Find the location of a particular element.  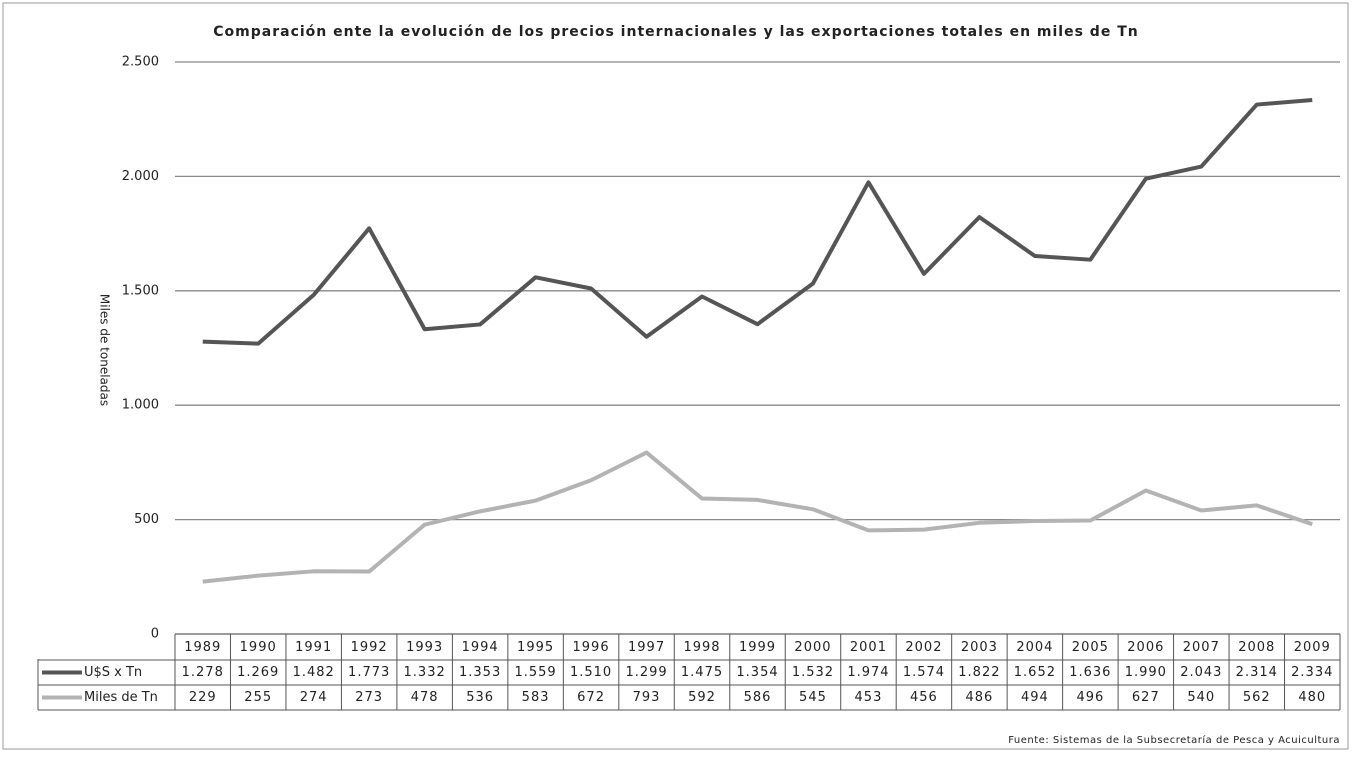

table-value: 1.510 is located at coordinates (591, 672).